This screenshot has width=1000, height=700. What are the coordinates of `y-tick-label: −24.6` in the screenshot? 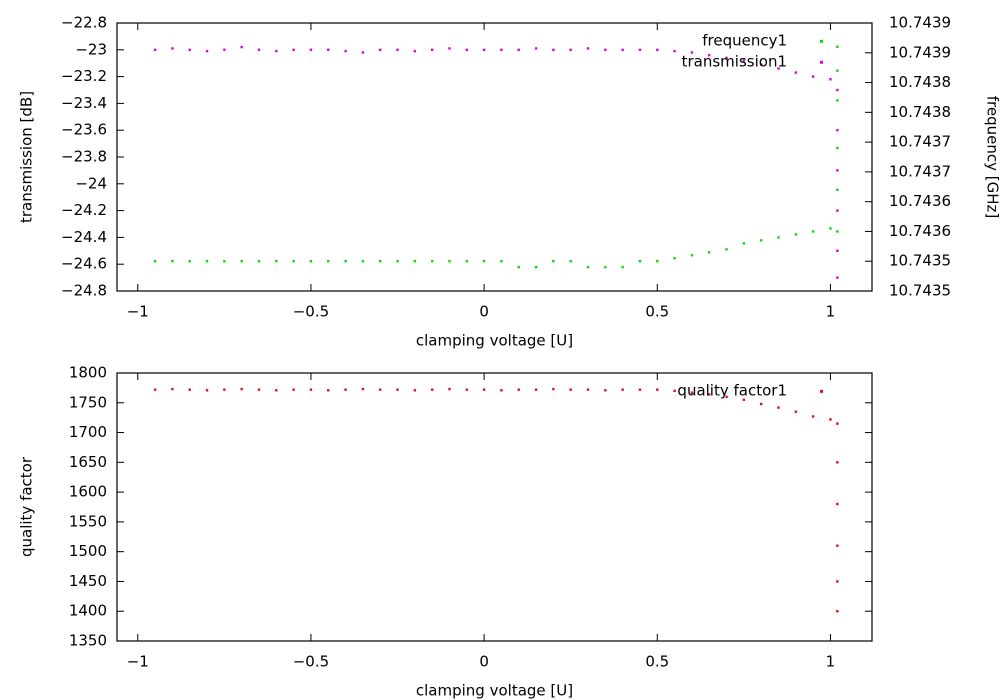 It's located at (84, 264).